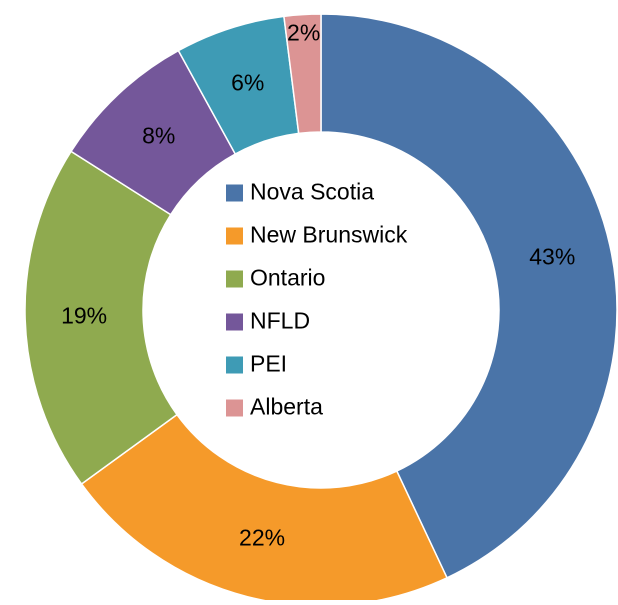 This screenshot has width=618, height=605. I want to click on legend-label: NFLD, so click(280, 321).